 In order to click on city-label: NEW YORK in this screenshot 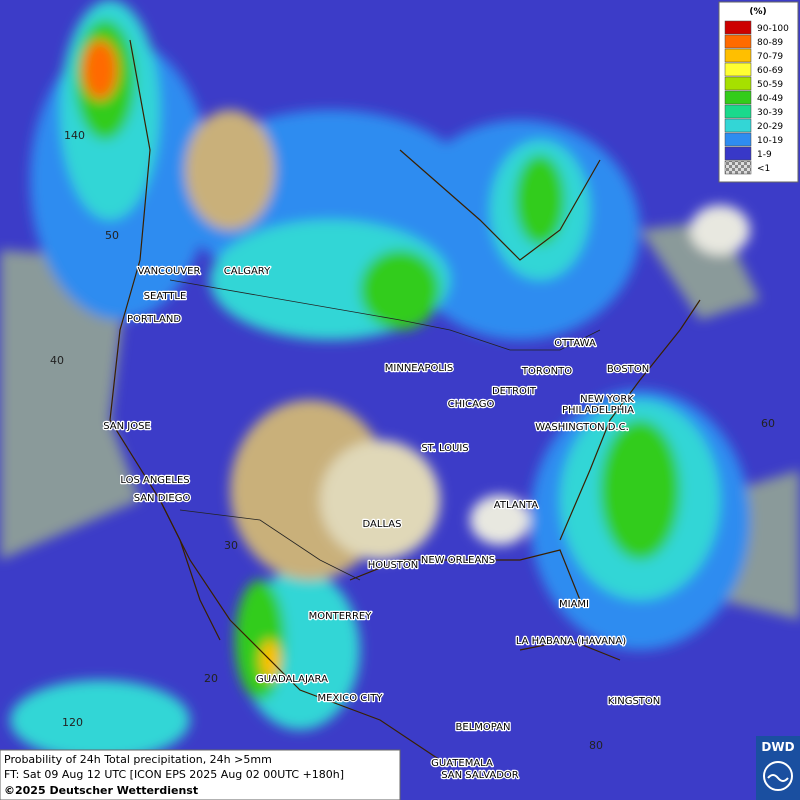, I will do `click(607, 399)`.